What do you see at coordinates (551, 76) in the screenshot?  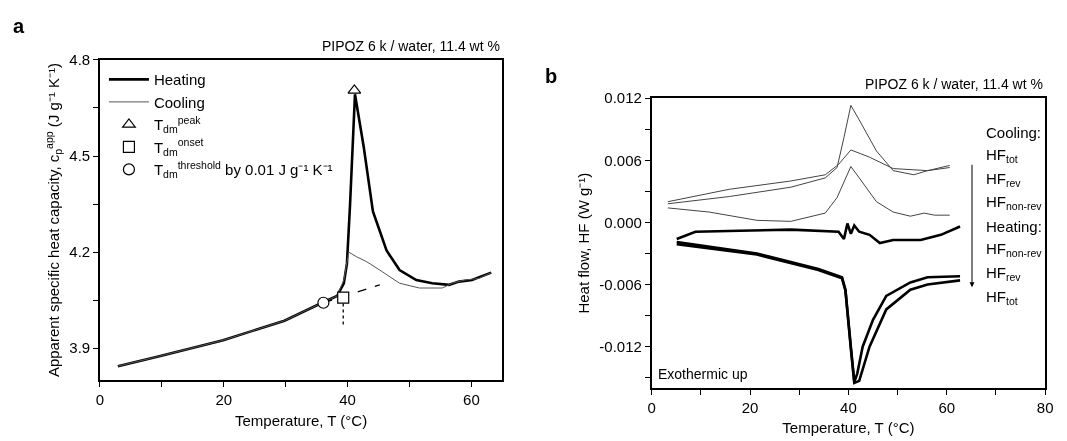 I see `text: b` at bounding box center [551, 76].